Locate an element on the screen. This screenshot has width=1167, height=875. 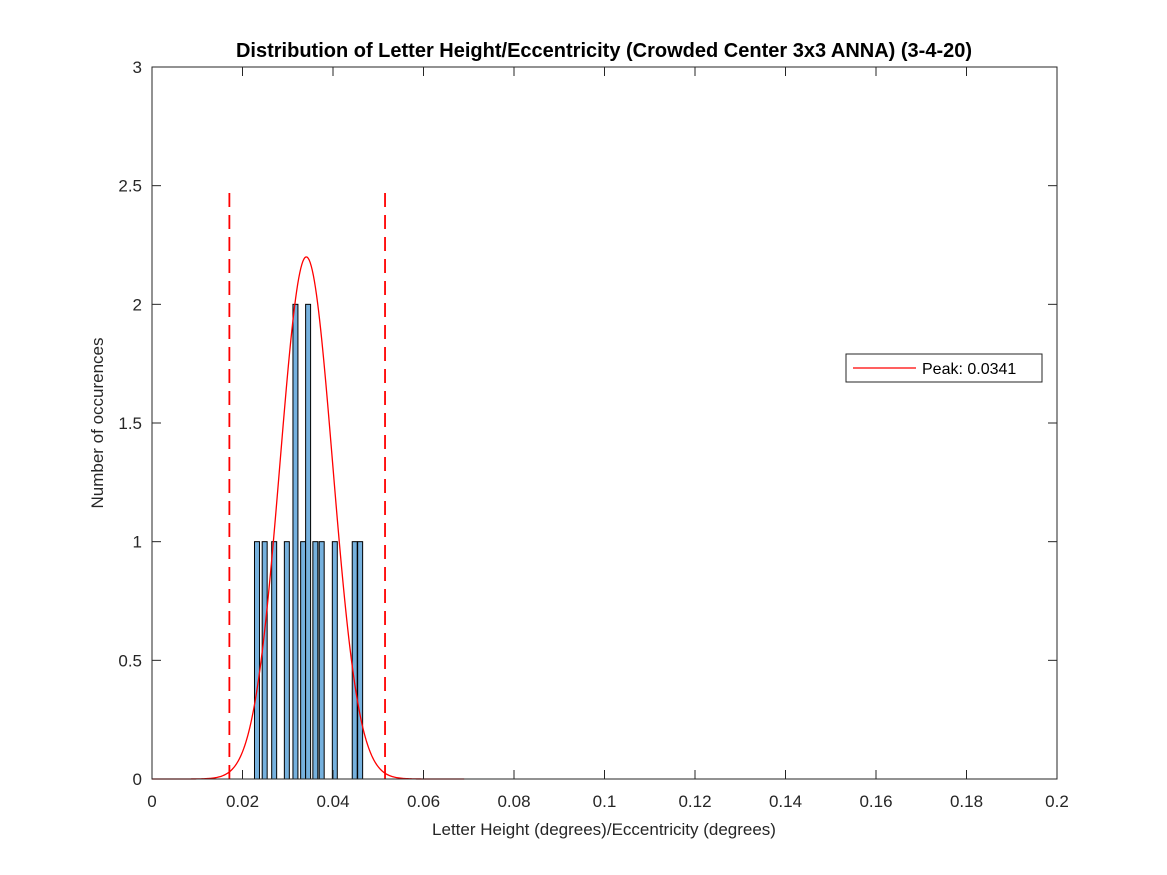
x-tick-label: 0.04 is located at coordinates (332, 801).